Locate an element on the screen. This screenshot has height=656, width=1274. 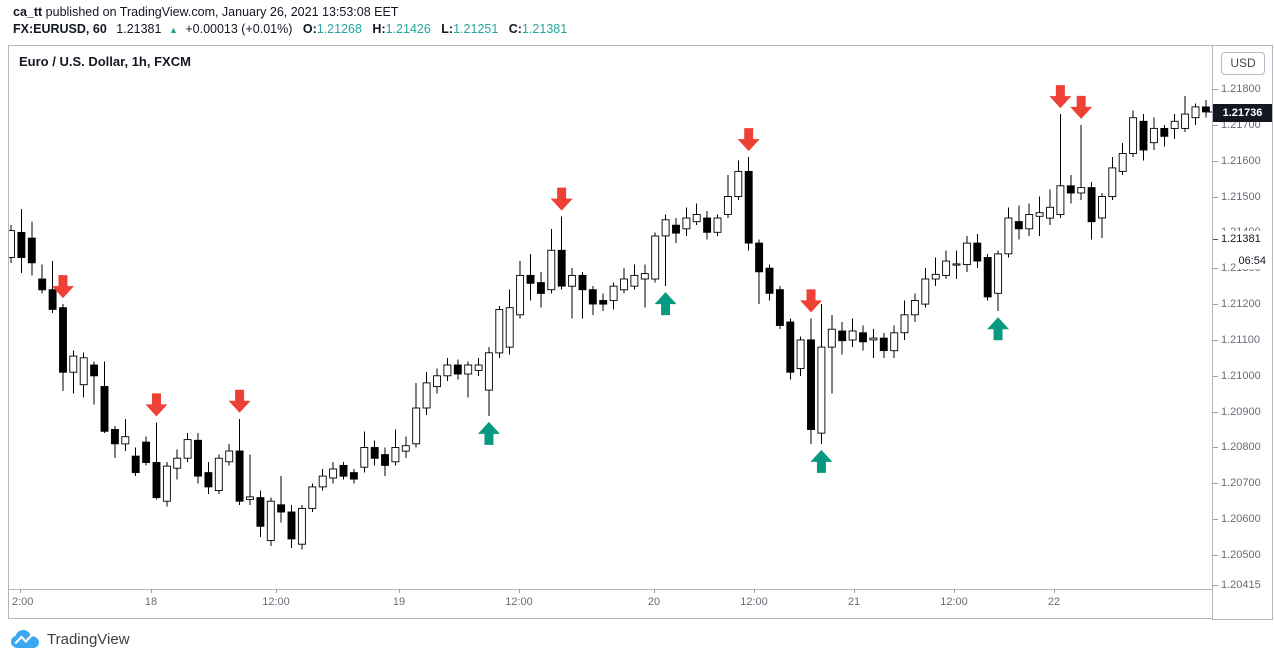
time-label: 21 is located at coordinates (854, 602).